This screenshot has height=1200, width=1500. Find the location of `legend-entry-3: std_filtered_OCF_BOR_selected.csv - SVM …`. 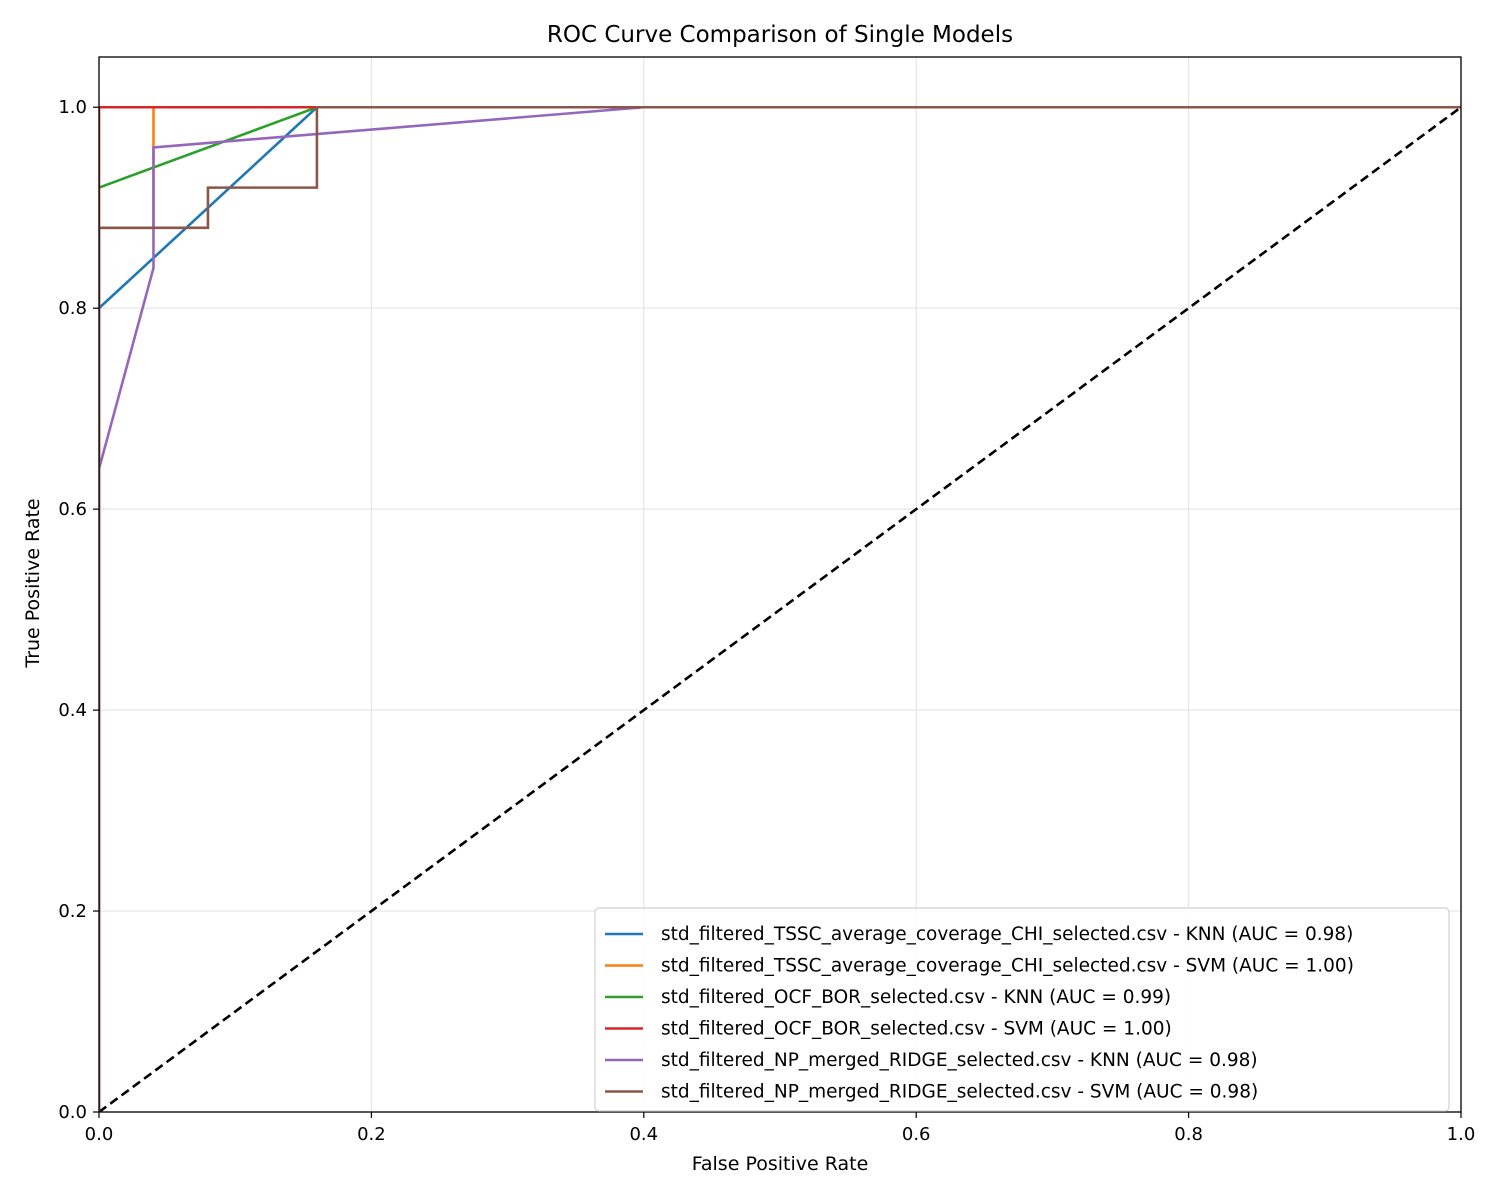

legend-entry-3: std_filtered_OCF_BOR_selected.csv - SVM … is located at coordinates (916, 1029).